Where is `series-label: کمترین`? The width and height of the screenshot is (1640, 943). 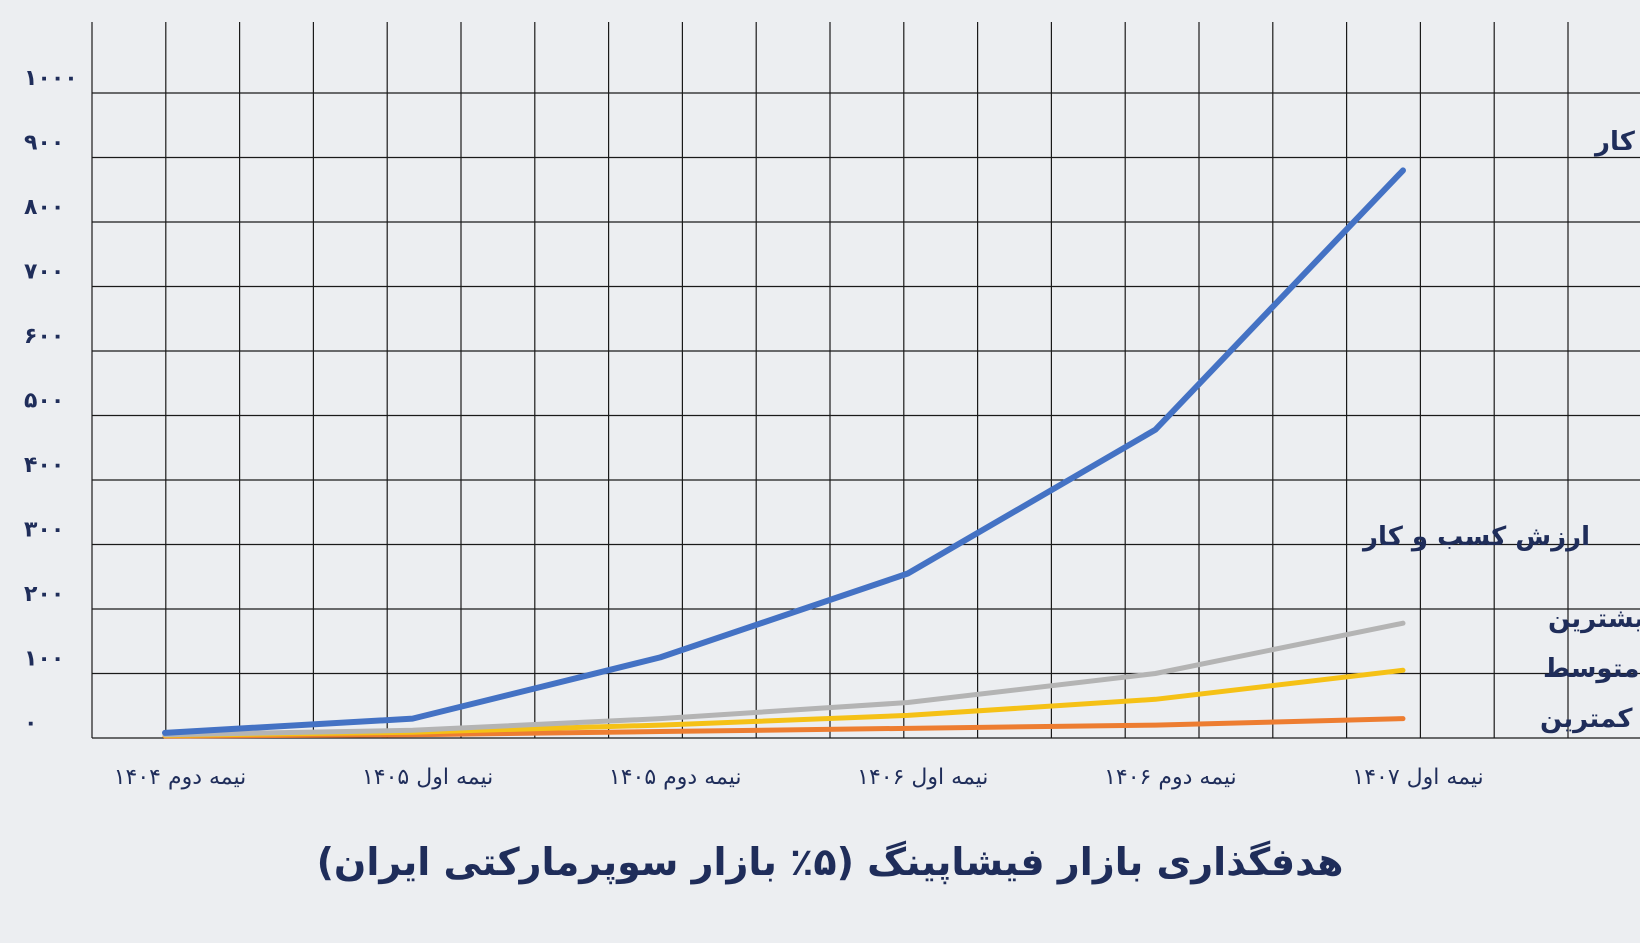
series-label: کمترین is located at coordinates (1586, 719).